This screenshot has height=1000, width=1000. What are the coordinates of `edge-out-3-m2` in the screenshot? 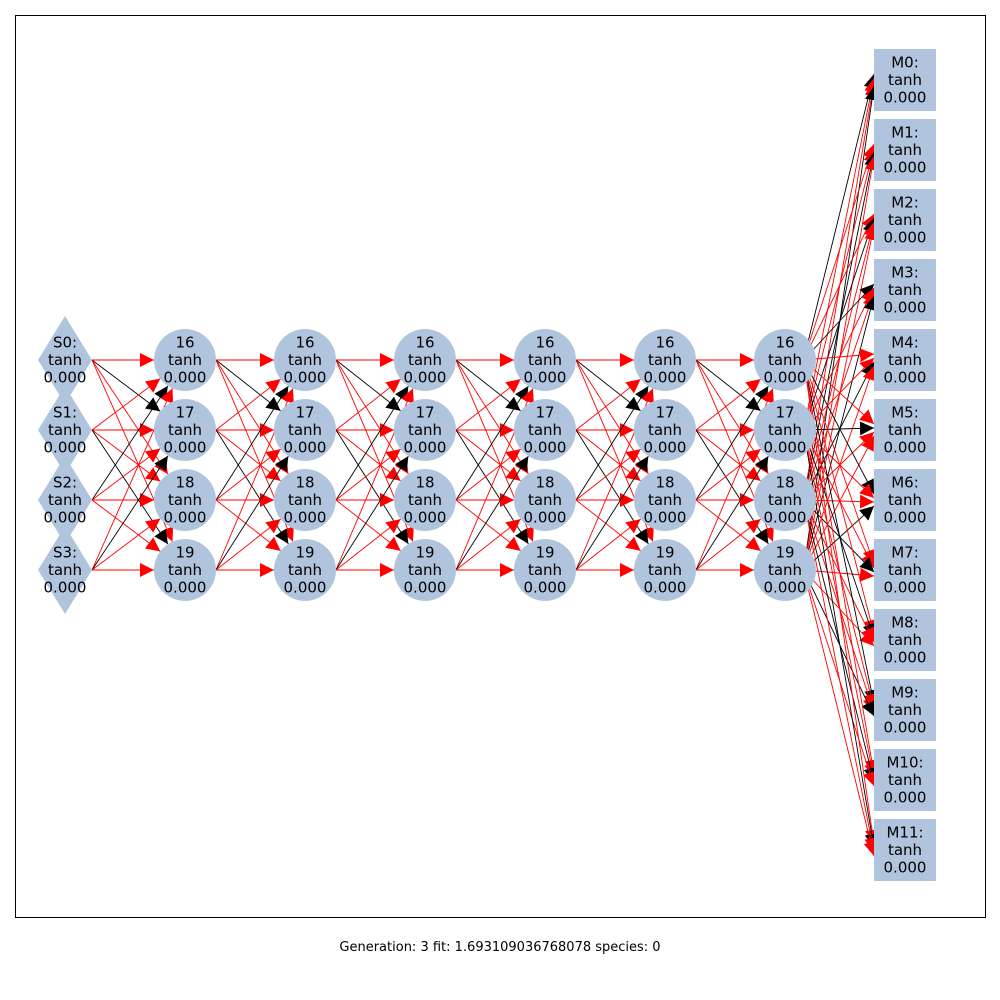 It's located at (841, 398).